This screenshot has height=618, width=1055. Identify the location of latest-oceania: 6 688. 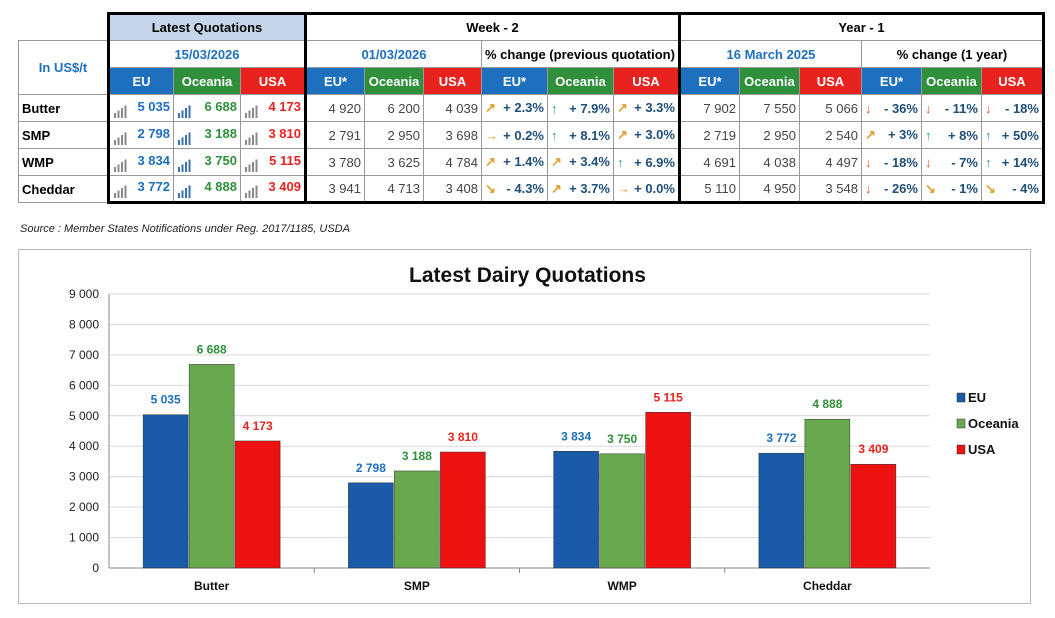
(207, 108).